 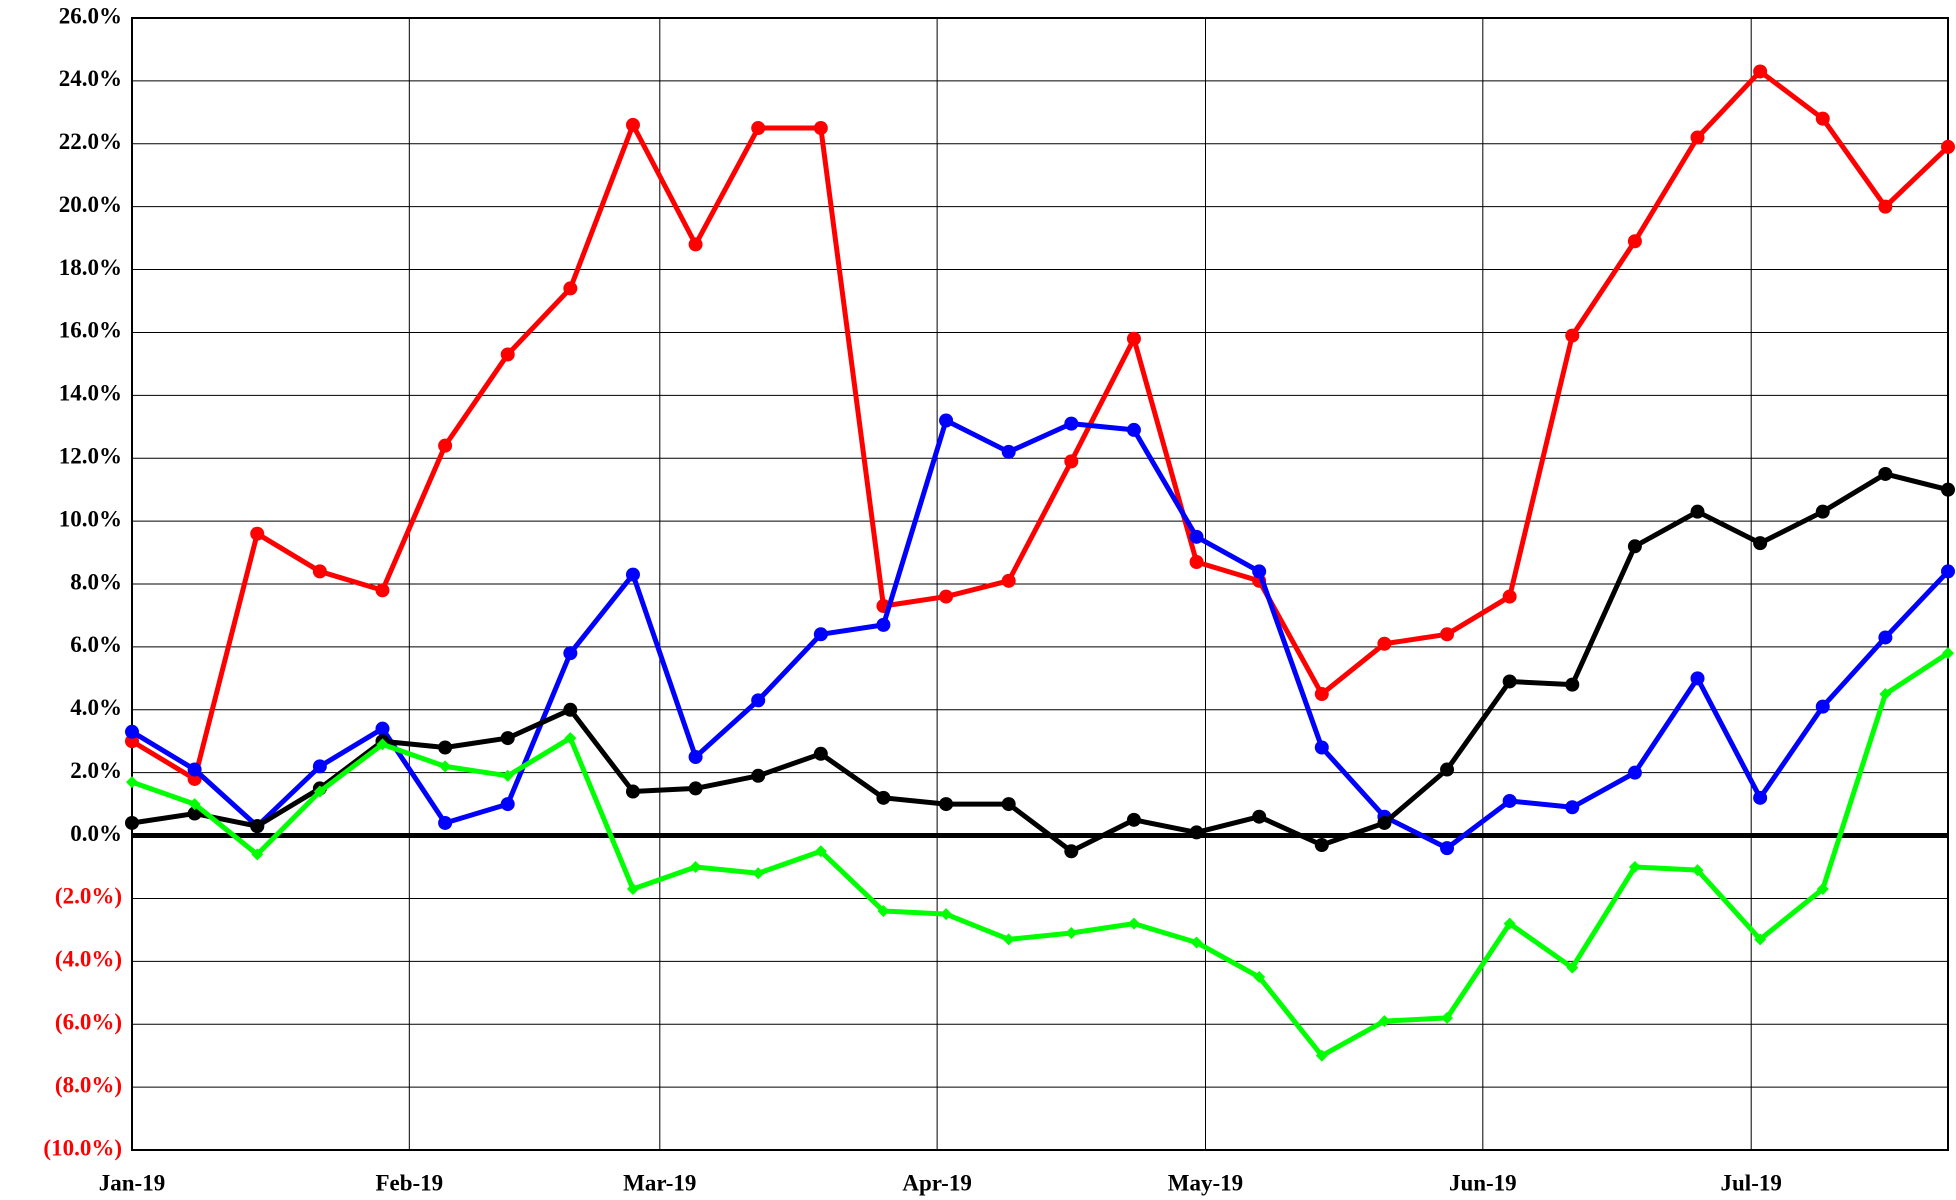 I want to click on y-tick-label: (2.0%), so click(x=88, y=896).